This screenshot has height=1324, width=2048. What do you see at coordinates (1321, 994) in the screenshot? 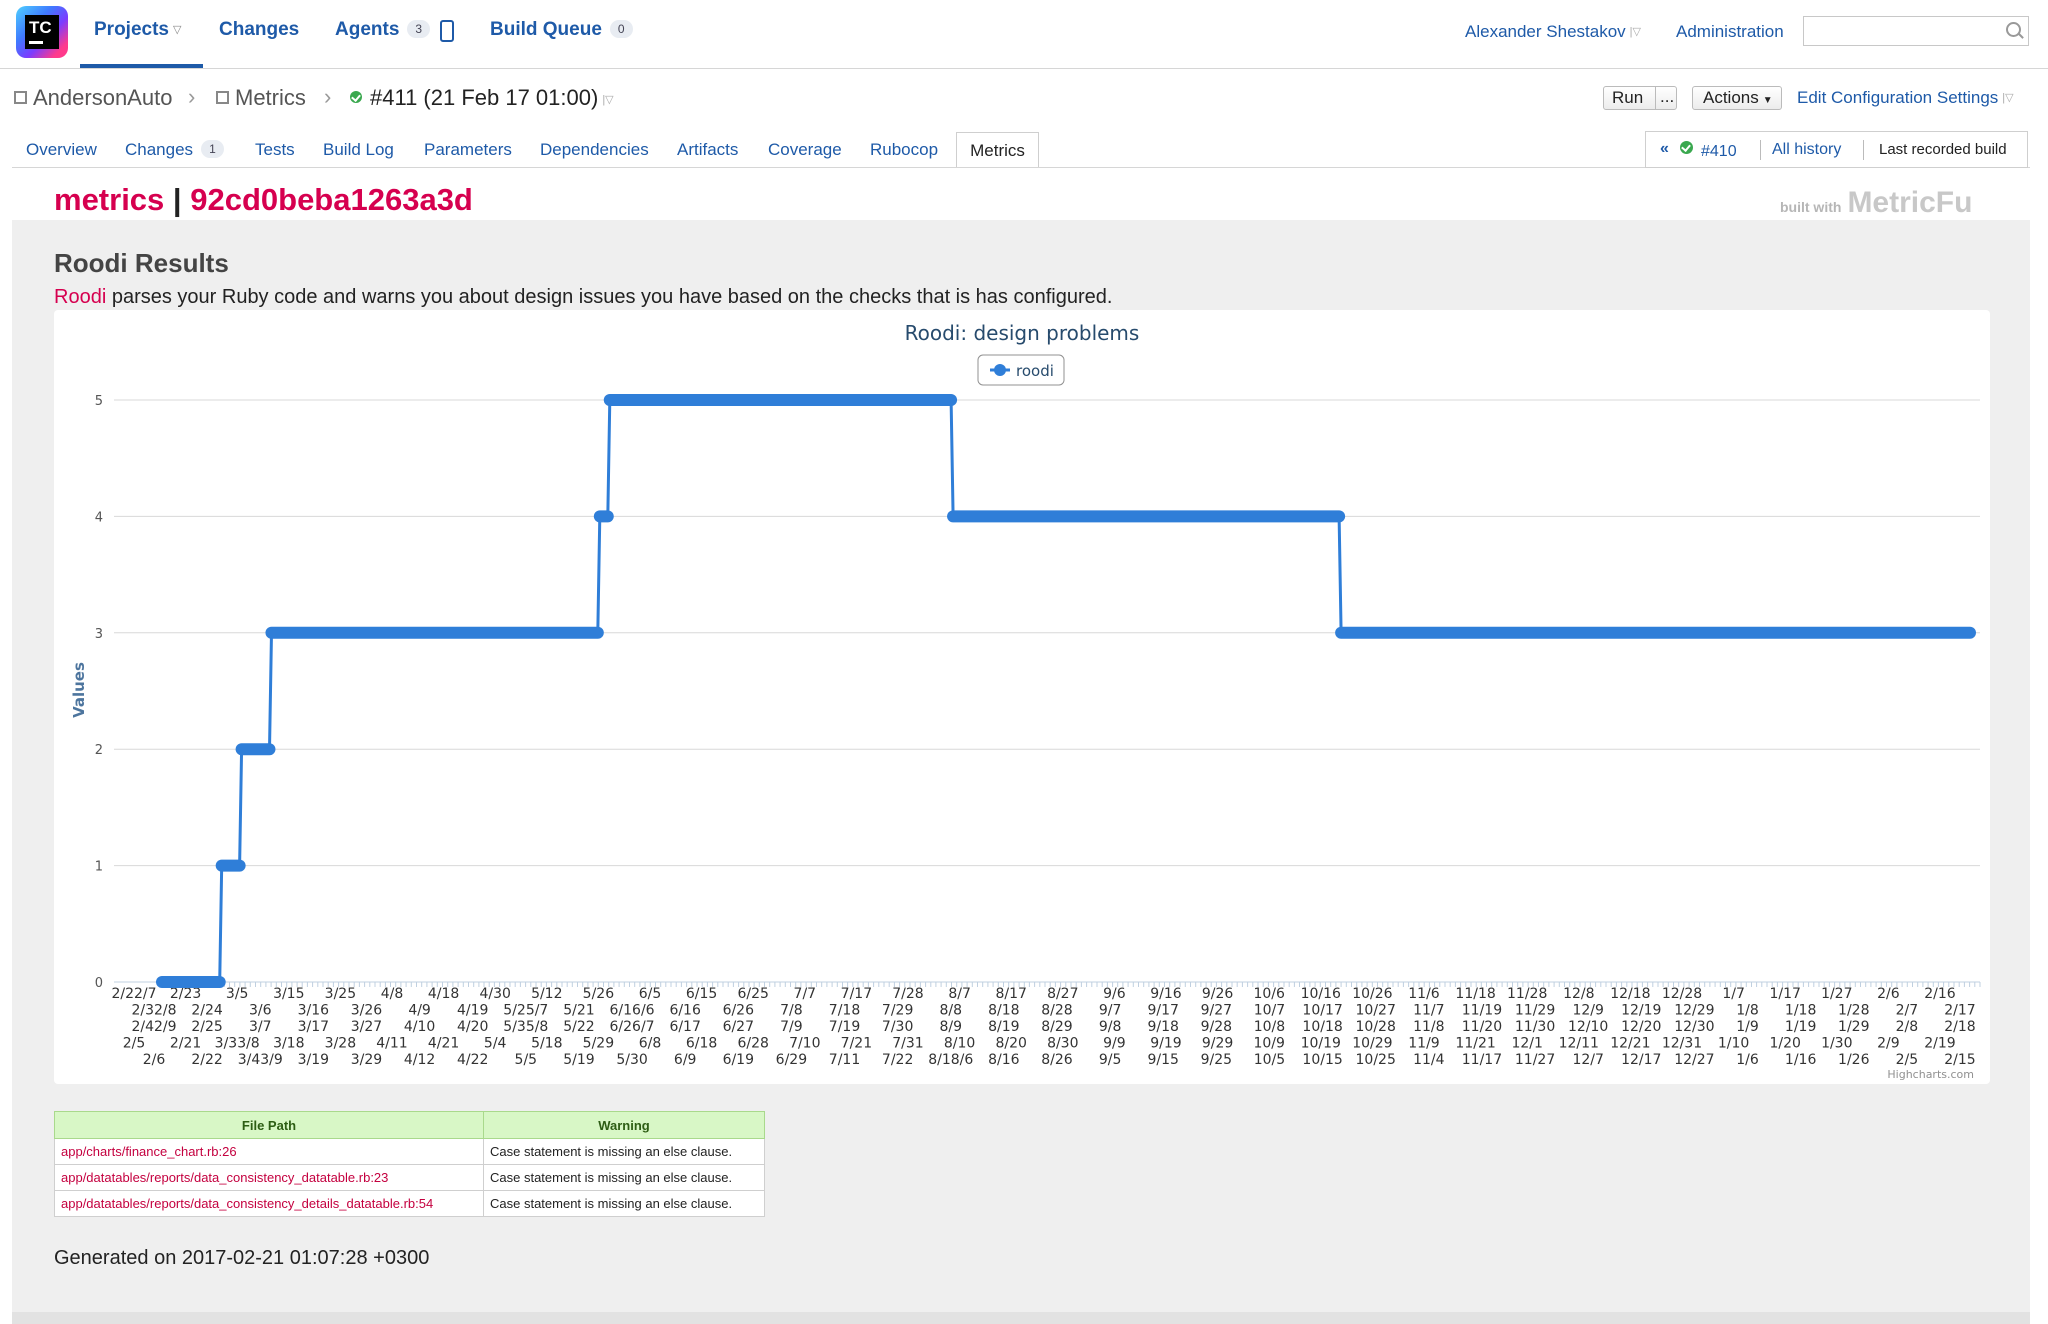
I see `x-tick-label: 10/16` at bounding box center [1321, 994].